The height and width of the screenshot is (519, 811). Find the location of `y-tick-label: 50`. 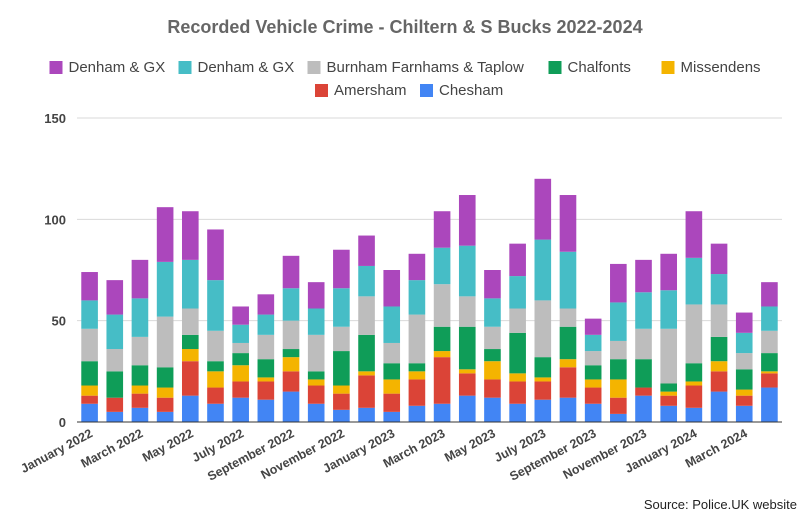

y-tick-label: 50 is located at coordinates (59, 321).